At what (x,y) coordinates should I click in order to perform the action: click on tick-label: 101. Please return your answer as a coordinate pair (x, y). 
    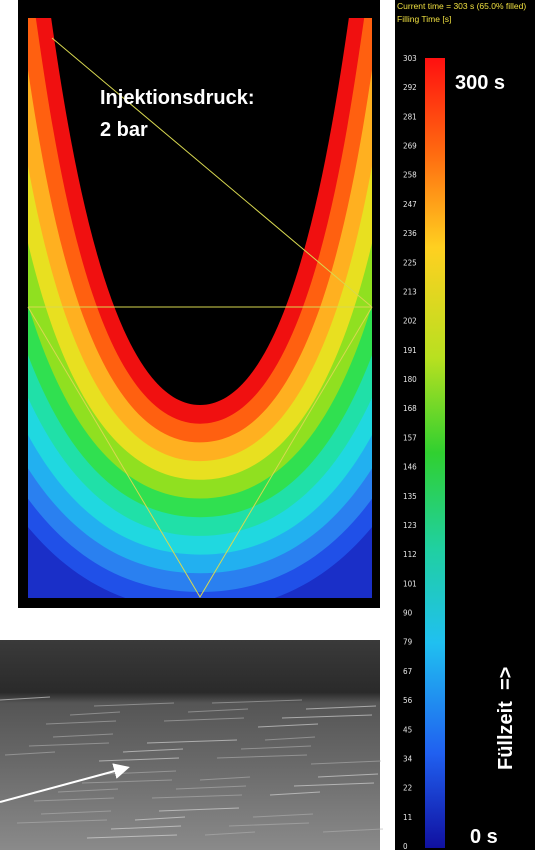
    Looking at the image, I should click on (410, 583).